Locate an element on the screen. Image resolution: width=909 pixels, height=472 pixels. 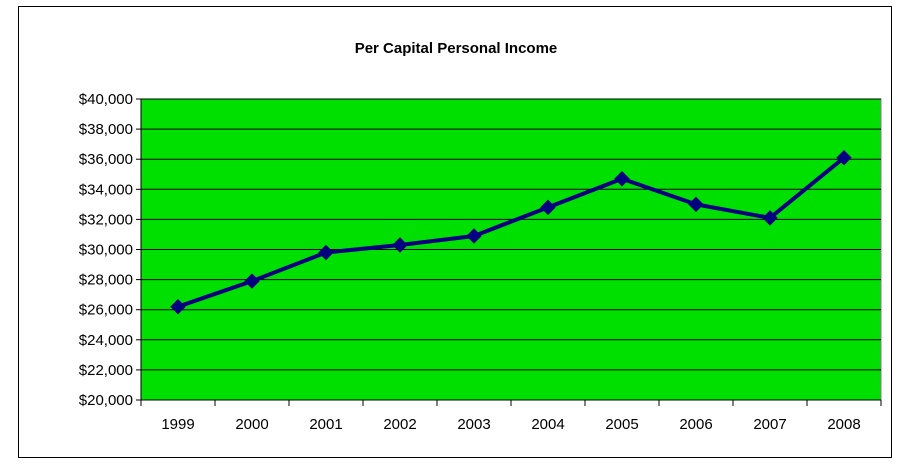
x-tick-label: 2007 is located at coordinates (769, 424).